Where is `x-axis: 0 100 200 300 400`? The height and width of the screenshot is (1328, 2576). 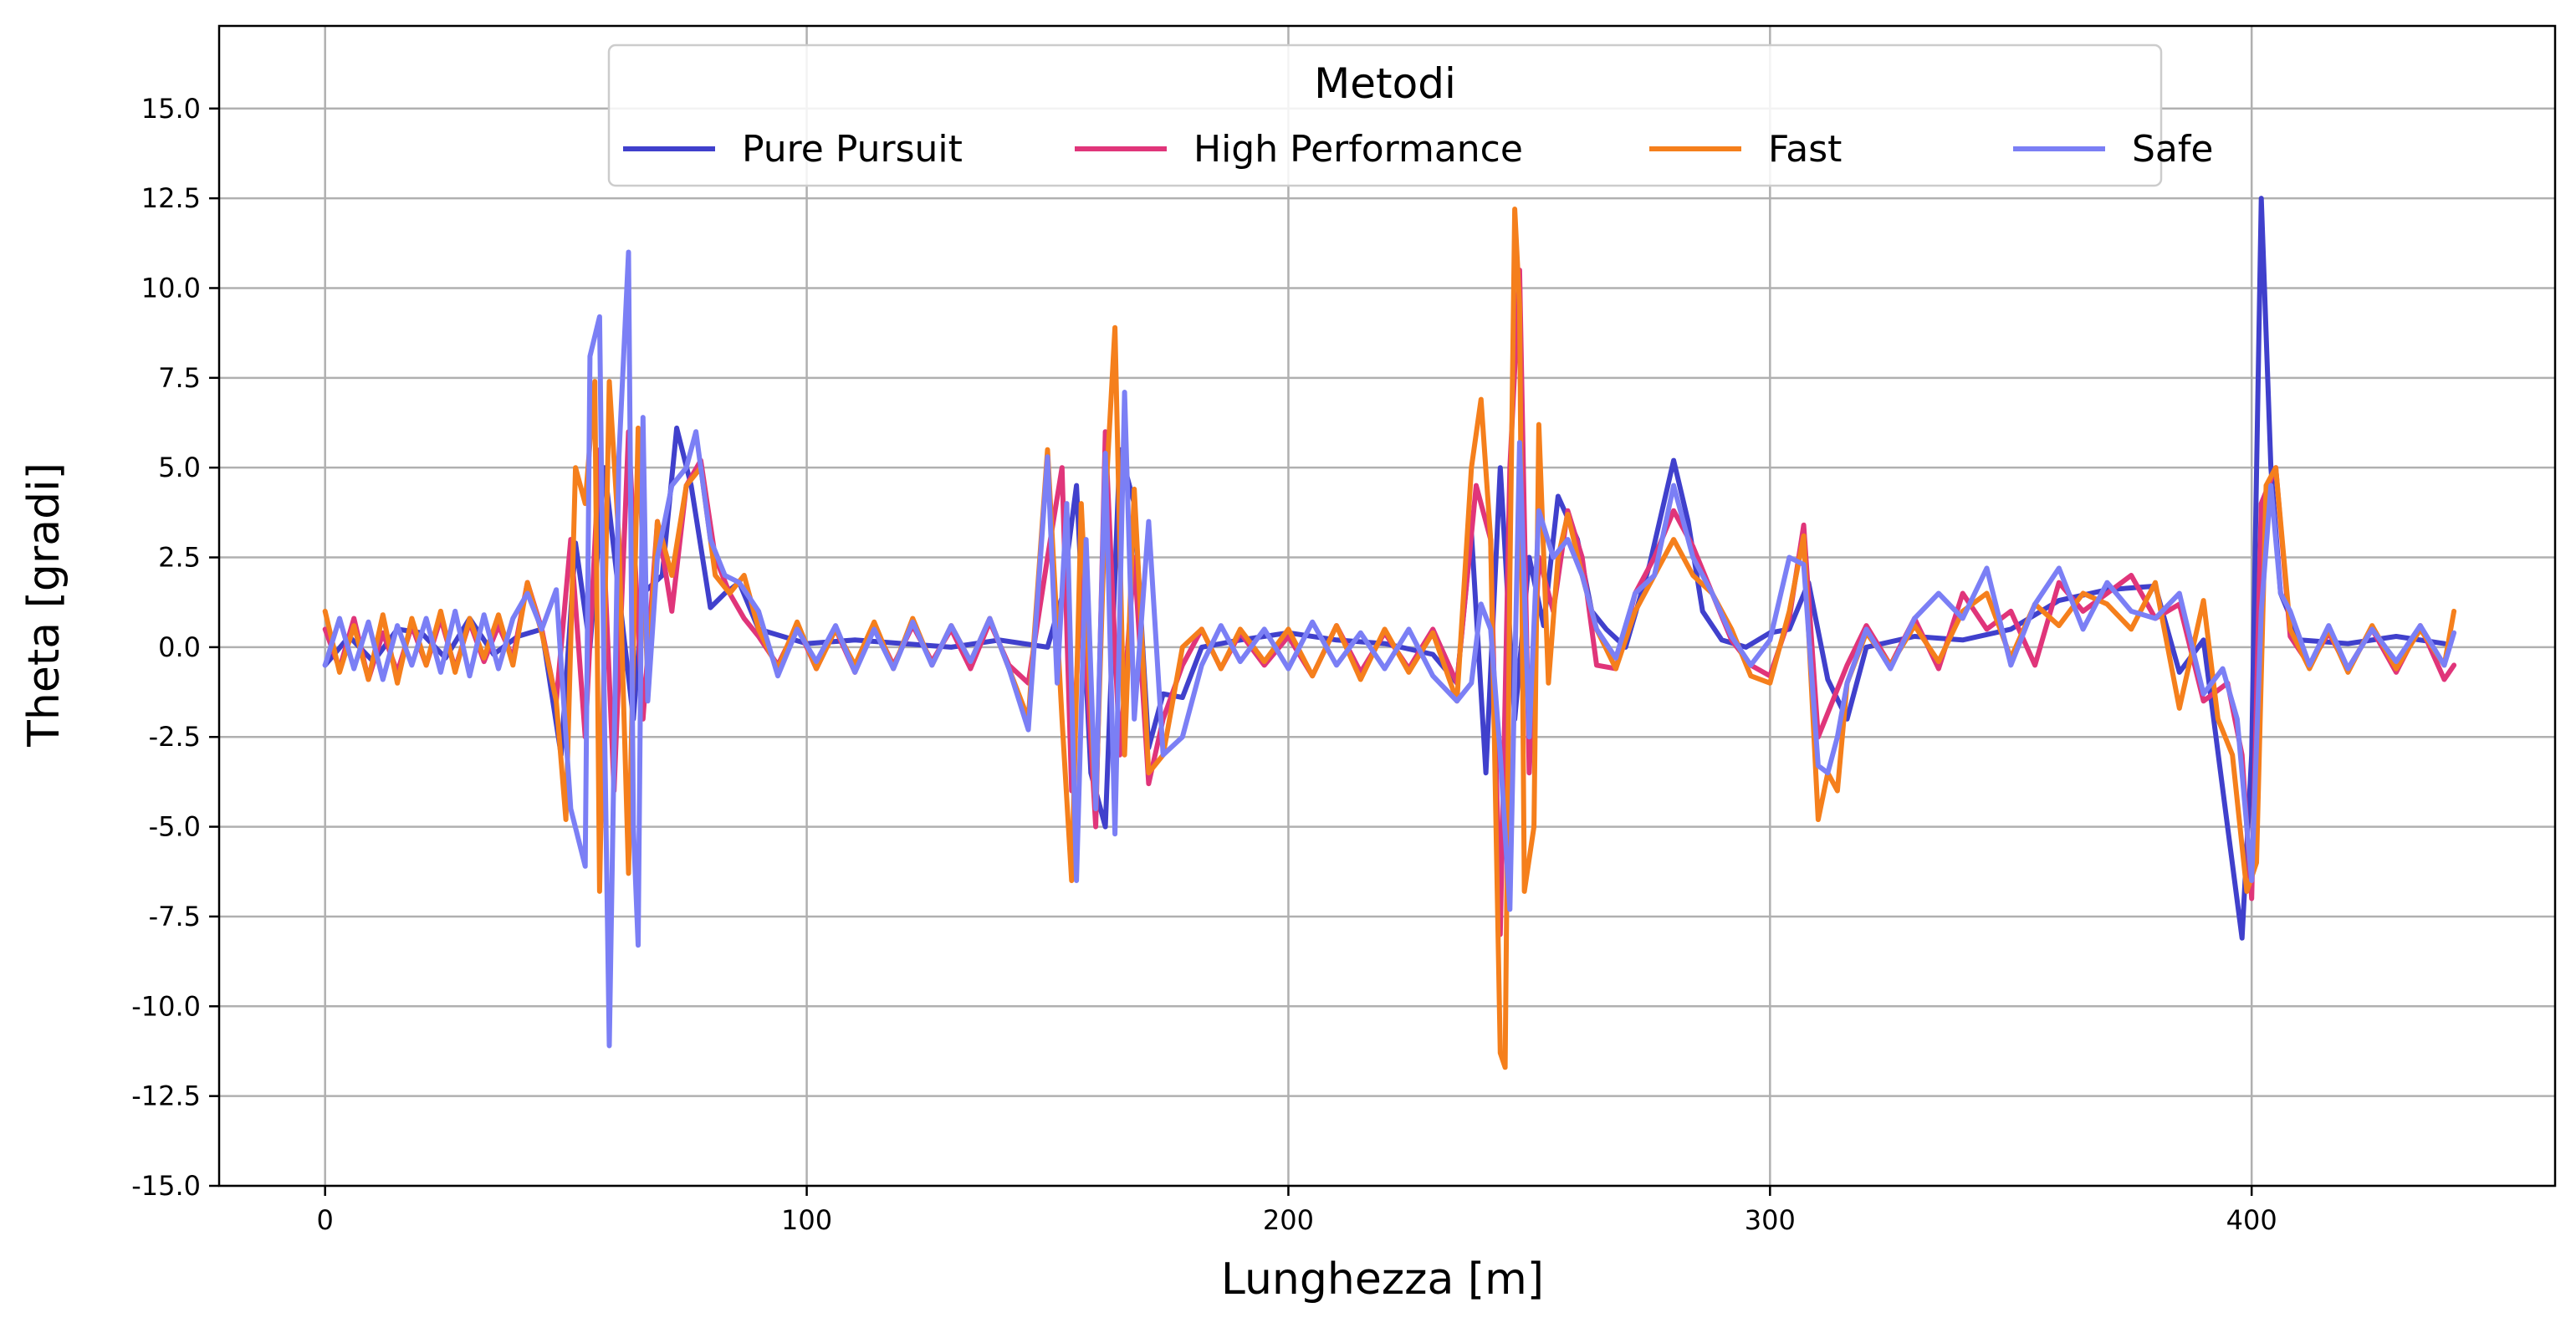
x-axis: 0 100 200 300 400 is located at coordinates (1297, 1211).